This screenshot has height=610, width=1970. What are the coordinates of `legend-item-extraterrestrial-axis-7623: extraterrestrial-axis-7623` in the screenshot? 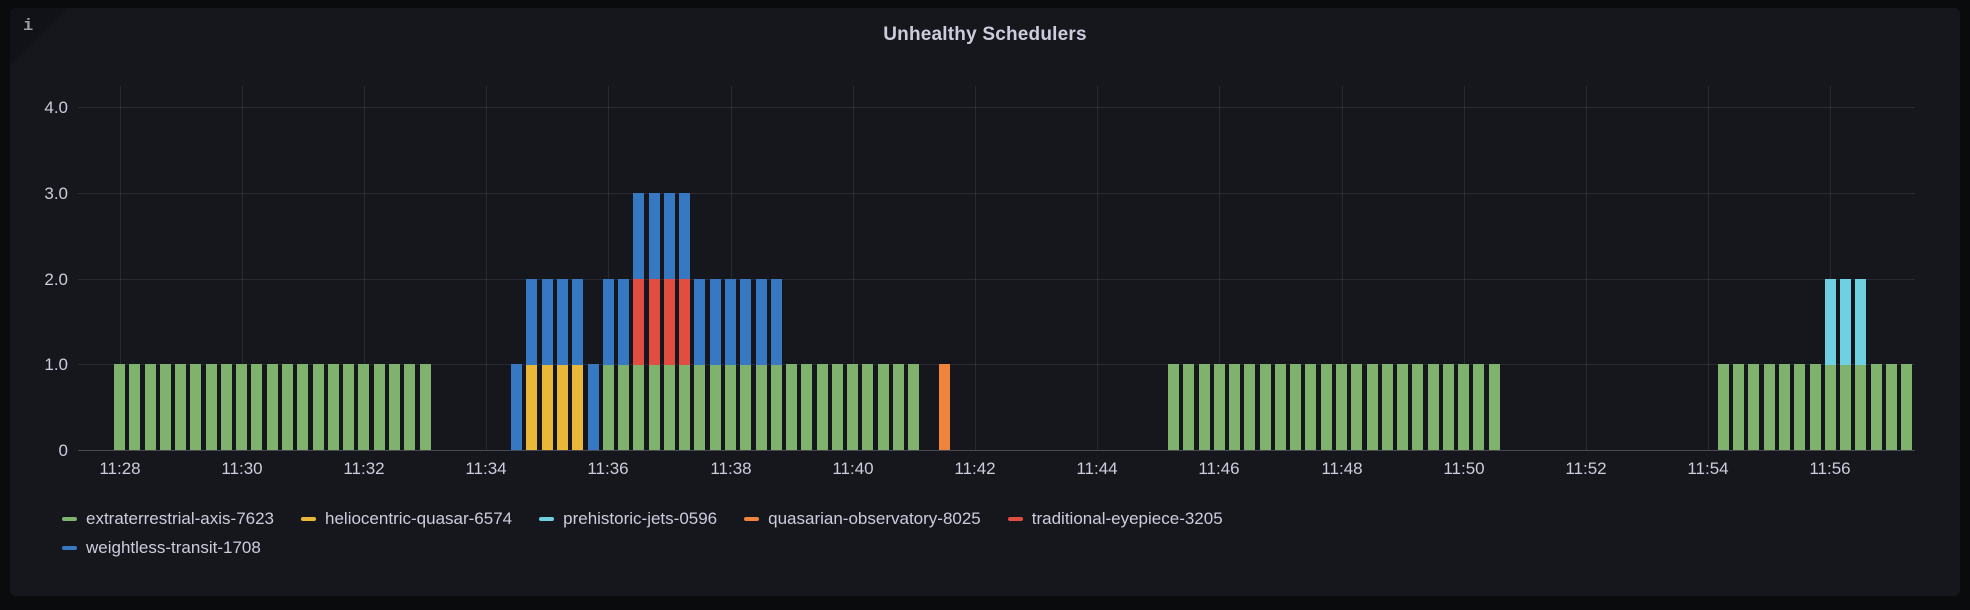 It's located at (168, 519).